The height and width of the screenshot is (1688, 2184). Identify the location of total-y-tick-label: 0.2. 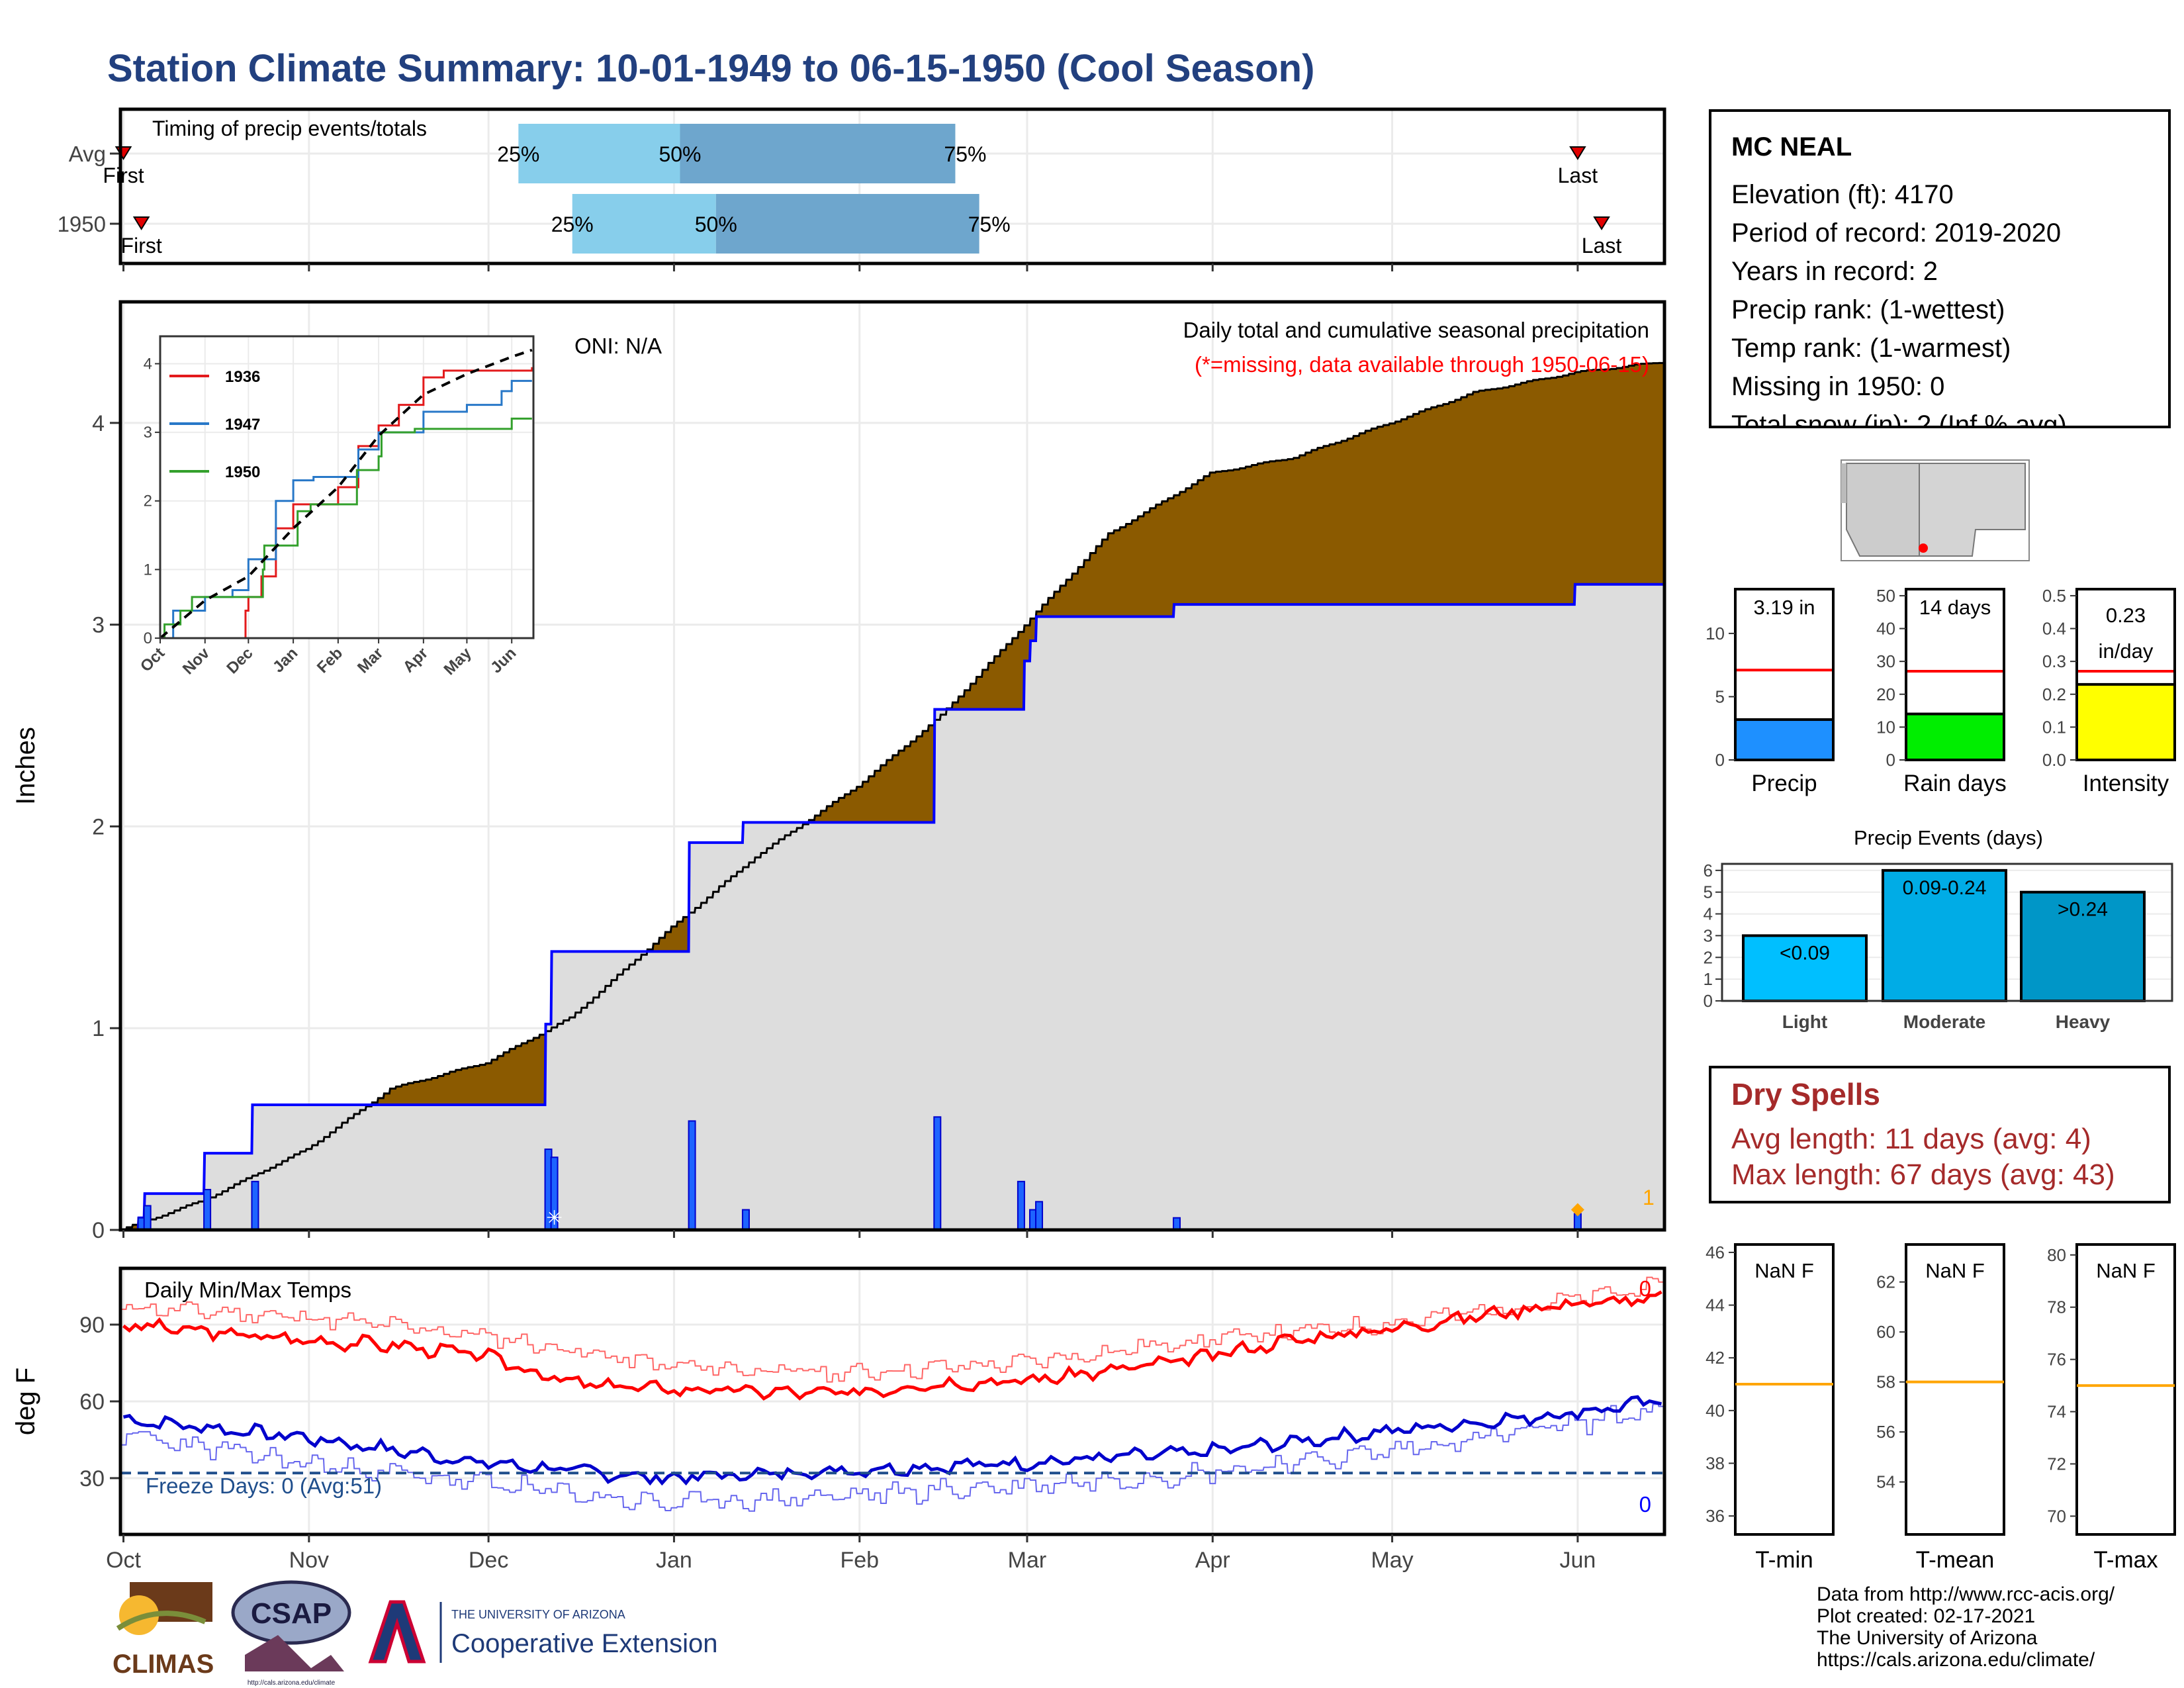
(2054, 694).